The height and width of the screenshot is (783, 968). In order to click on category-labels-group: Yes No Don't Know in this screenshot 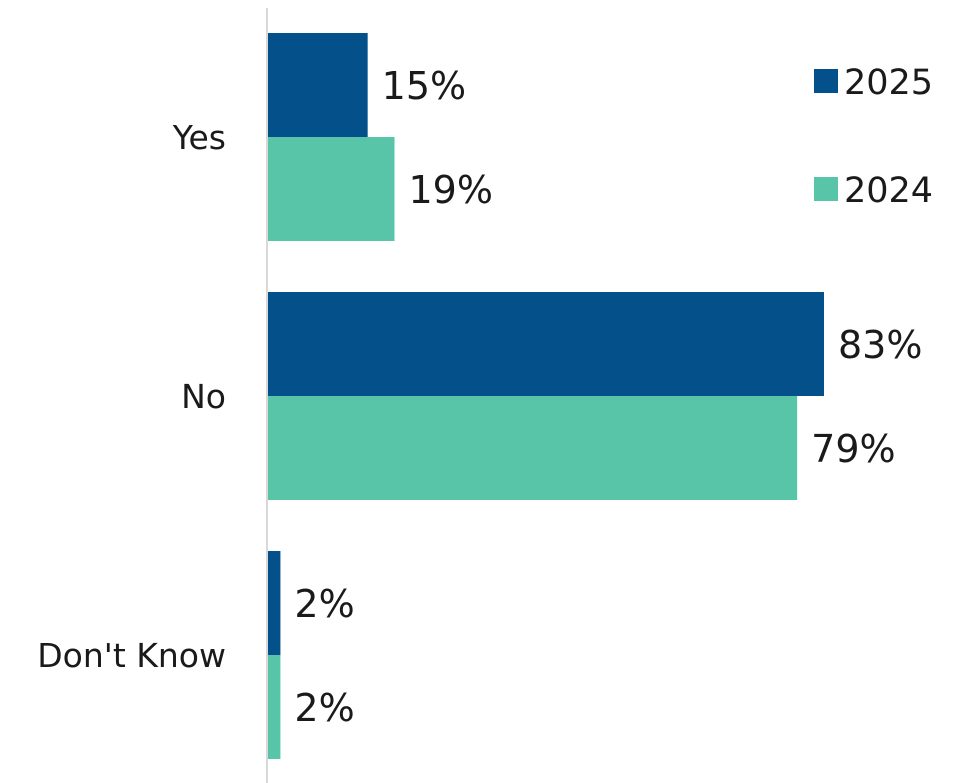, I will do `click(131, 396)`.